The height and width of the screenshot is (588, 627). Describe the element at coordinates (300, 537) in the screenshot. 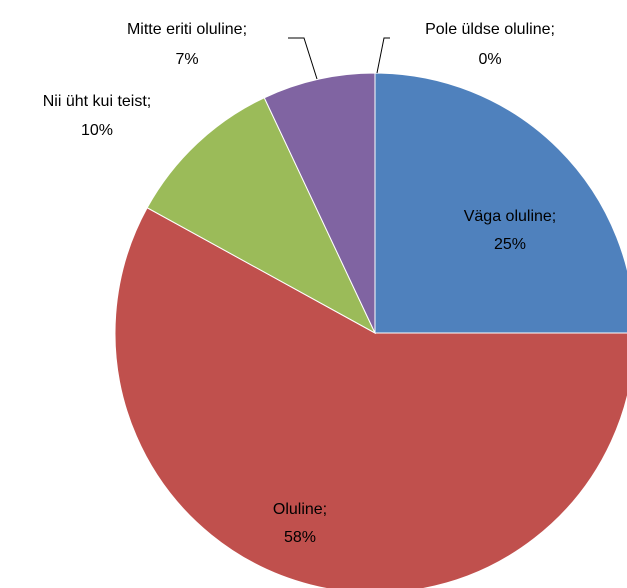

I see `slice-value-label: 58%` at that location.